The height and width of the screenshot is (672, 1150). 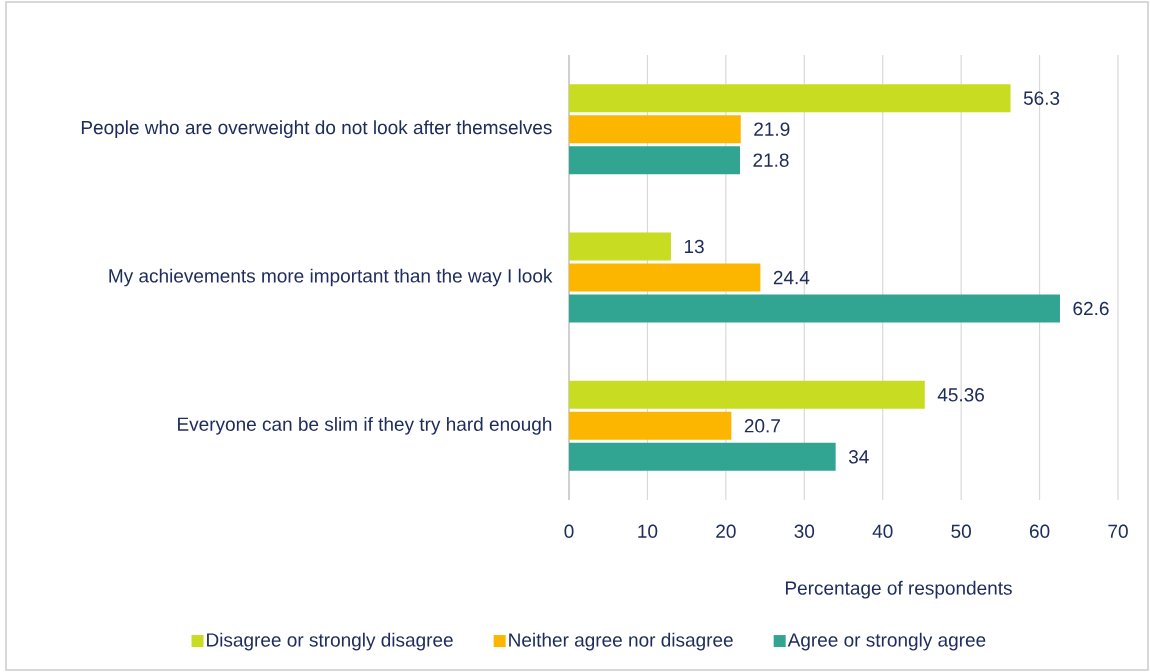 I want to click on x-tick-label: 20, so click(x=726, y=531).